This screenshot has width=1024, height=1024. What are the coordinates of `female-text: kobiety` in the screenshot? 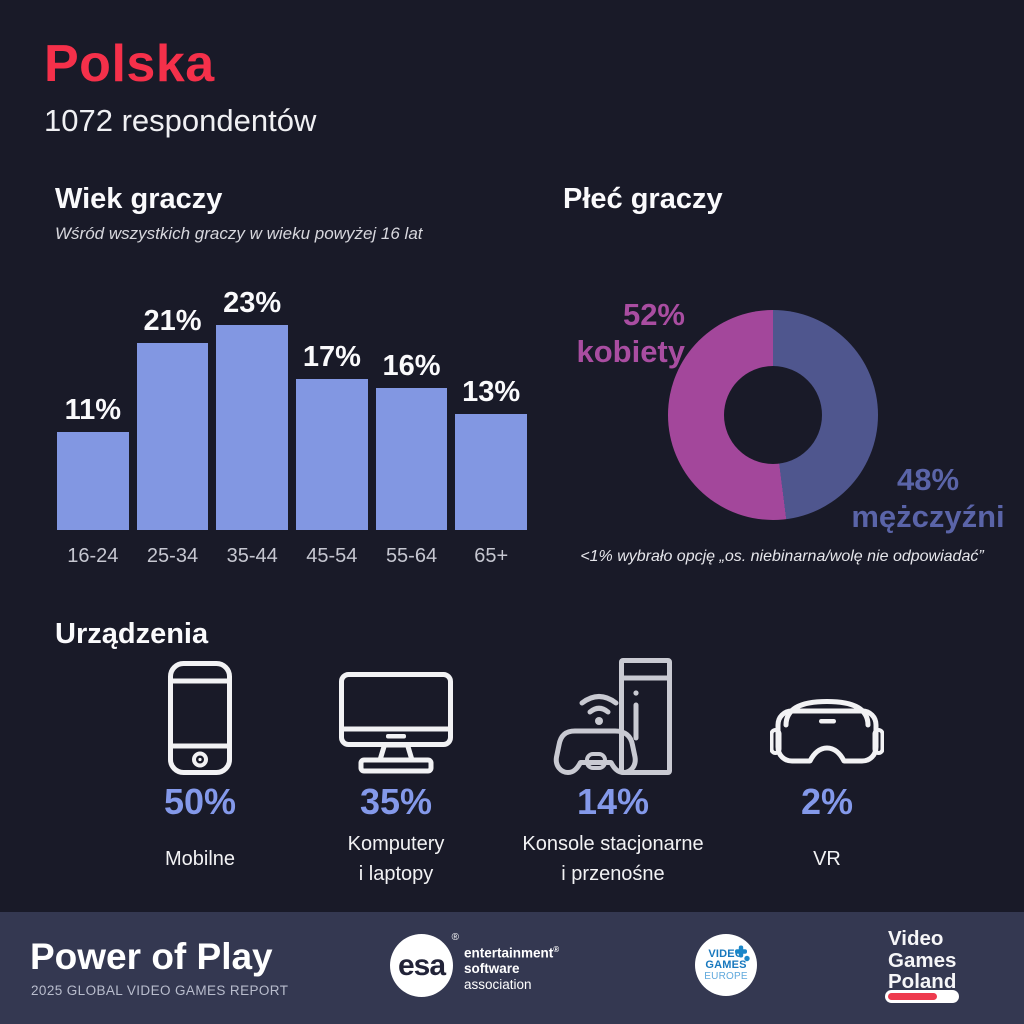 It's located at (630, 351).